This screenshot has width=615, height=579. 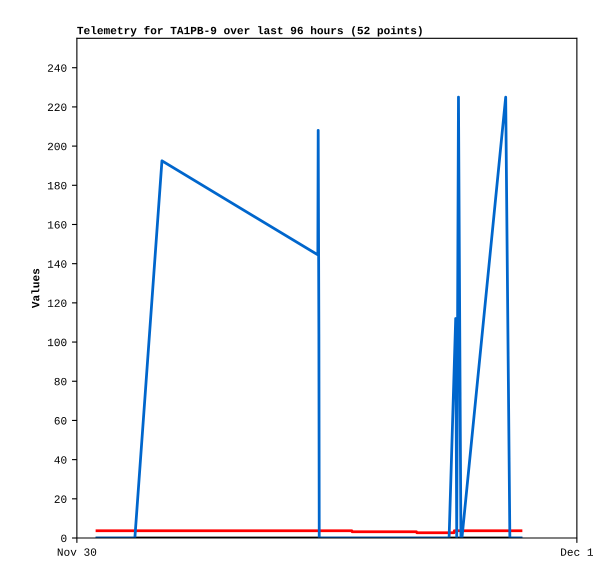 What do you see at coordinates (249, 31) in the screenshot?
I see `chart-title: Telemetry for TA1PB-9 over last 96 hours (52 points)` at bounding box center [249, 31].